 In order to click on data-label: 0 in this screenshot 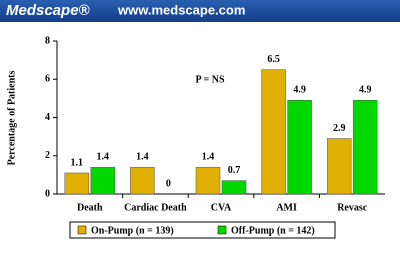, I will do `click(168, 183)`.